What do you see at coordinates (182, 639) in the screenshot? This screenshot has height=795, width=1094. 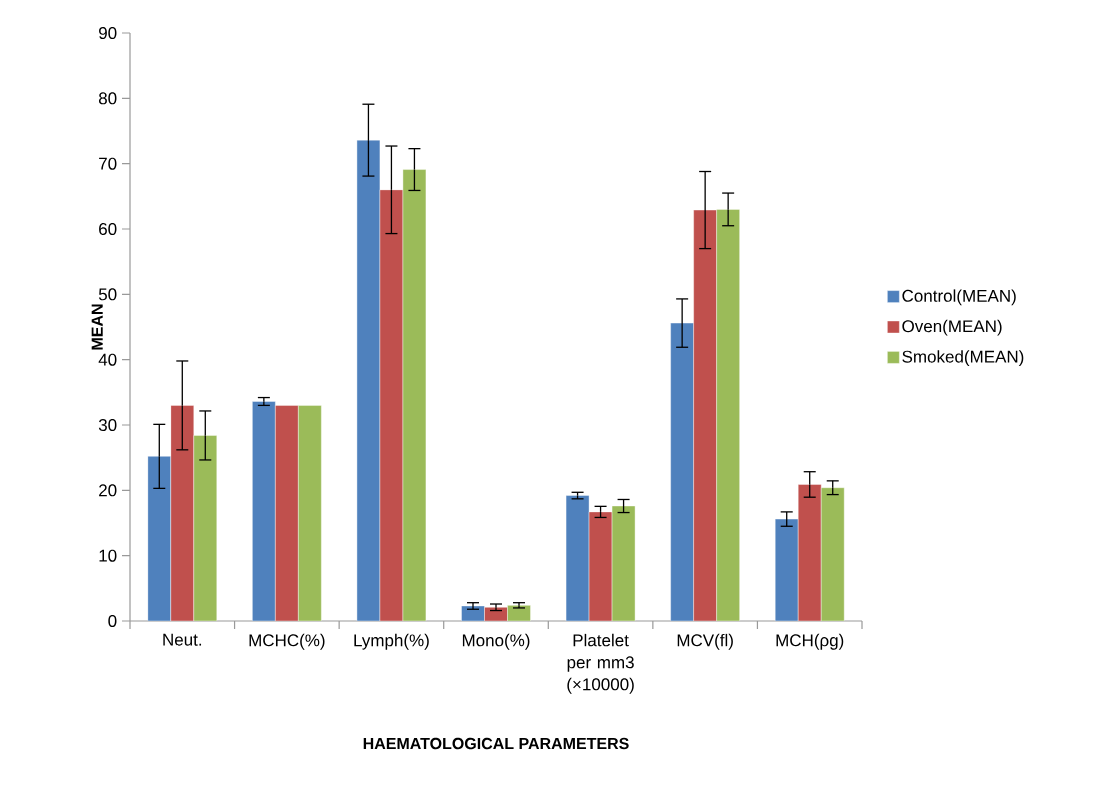 I see `x-tick-label: Neut.` at bounding box center [182, 639].